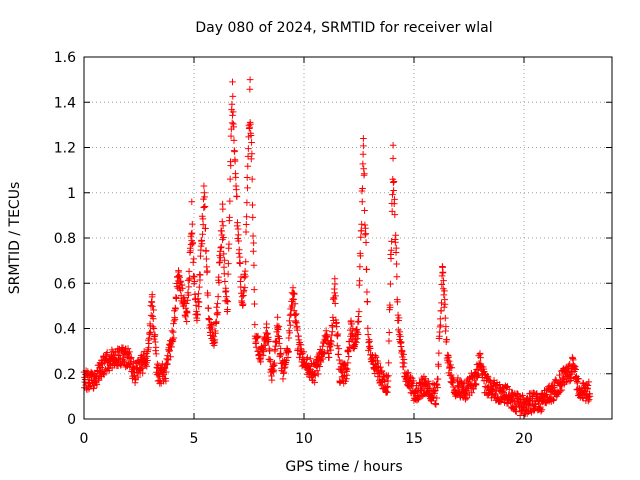 This screenshot has width=640, height=480. Describe the element at coordinates (65, 239) in the screenshot. I see `y-tick-label: 0.8` at that location.